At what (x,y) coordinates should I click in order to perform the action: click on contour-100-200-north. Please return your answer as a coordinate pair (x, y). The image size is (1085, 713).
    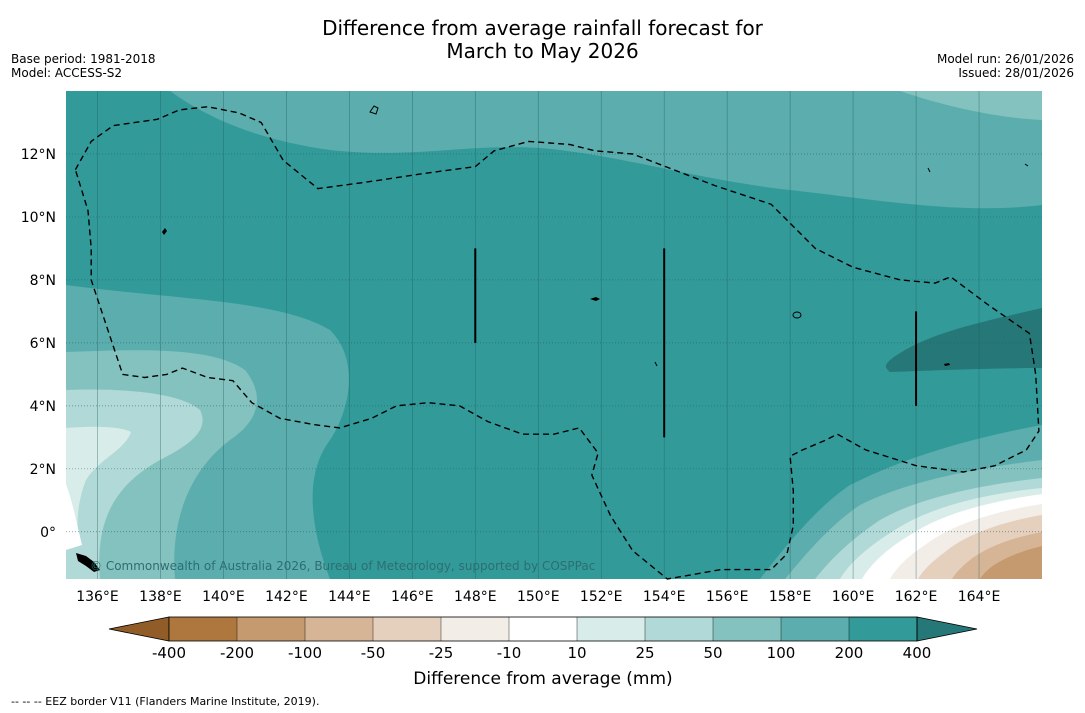
    Looking at the image, I should click on (554, 150).